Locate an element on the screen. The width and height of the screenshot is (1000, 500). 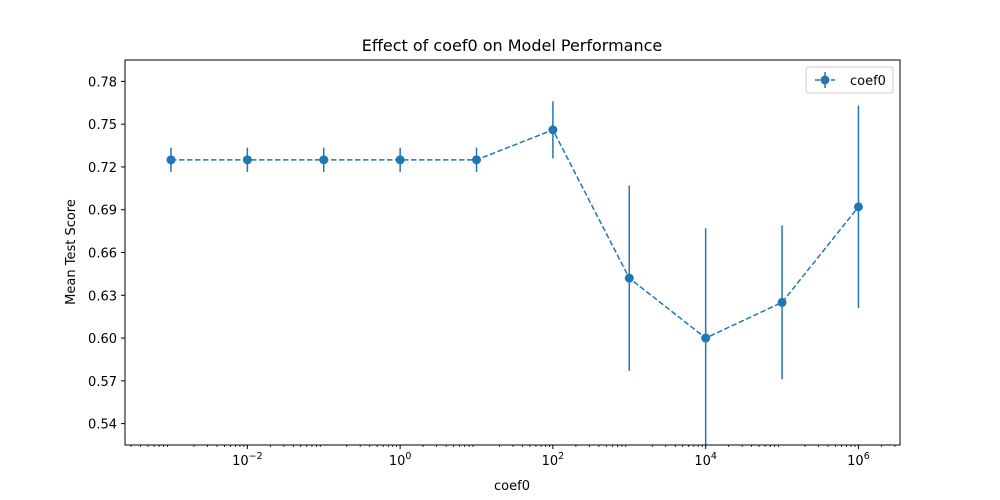
y-tick-label: 0.72 is located at coordinates (102, 168).